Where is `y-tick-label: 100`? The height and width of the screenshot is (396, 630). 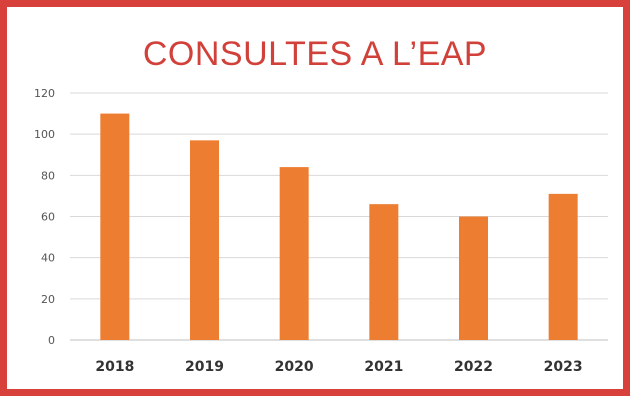
y-tick-label: 100 is located at coordinates (44, 134).